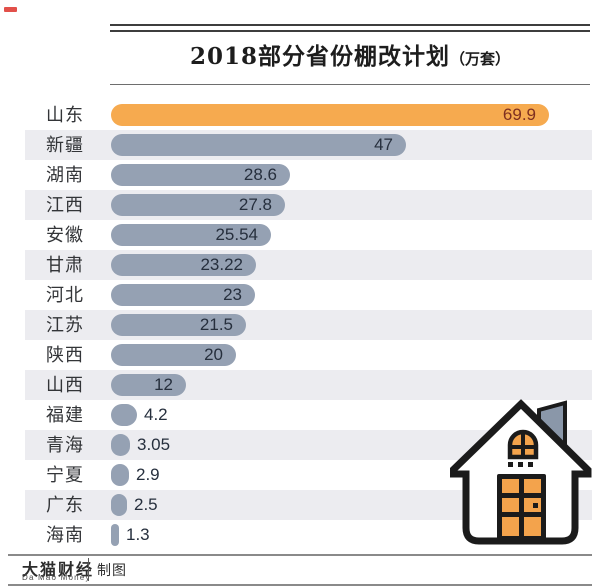 The width and height of the screenshot is (600, 588). I want to click on footer-bottom-rule, so click(300, 585).